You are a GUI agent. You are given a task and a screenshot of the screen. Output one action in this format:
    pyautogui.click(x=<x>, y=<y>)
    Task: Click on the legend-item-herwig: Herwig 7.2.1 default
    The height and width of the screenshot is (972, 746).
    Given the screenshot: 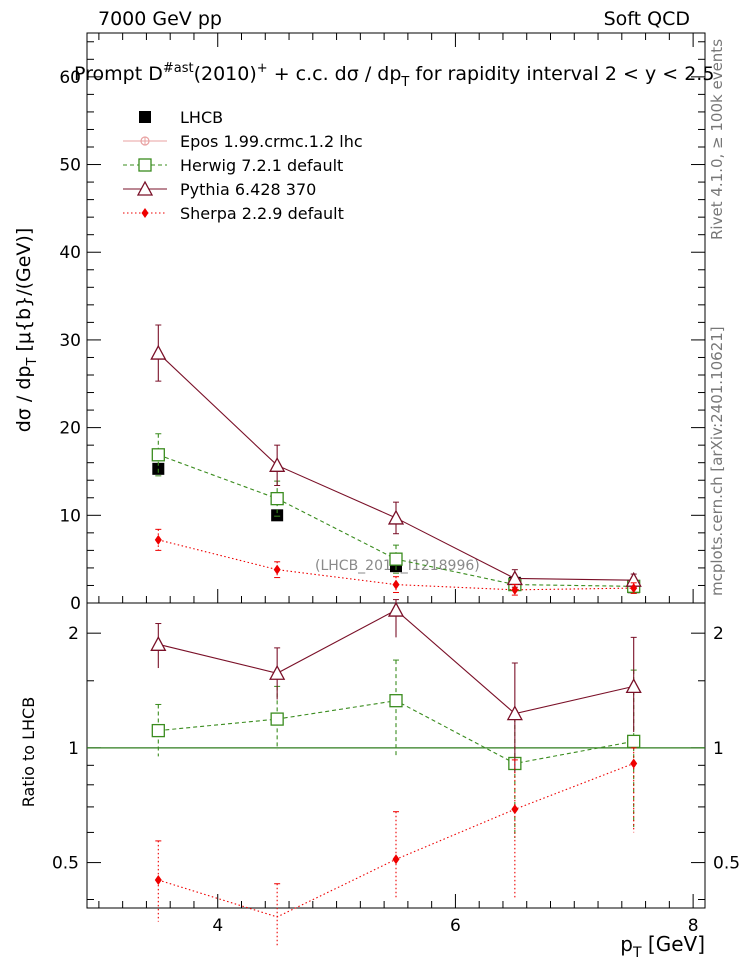 What is the action you would take?
    pyautogui.click(x=233, y=165)
    